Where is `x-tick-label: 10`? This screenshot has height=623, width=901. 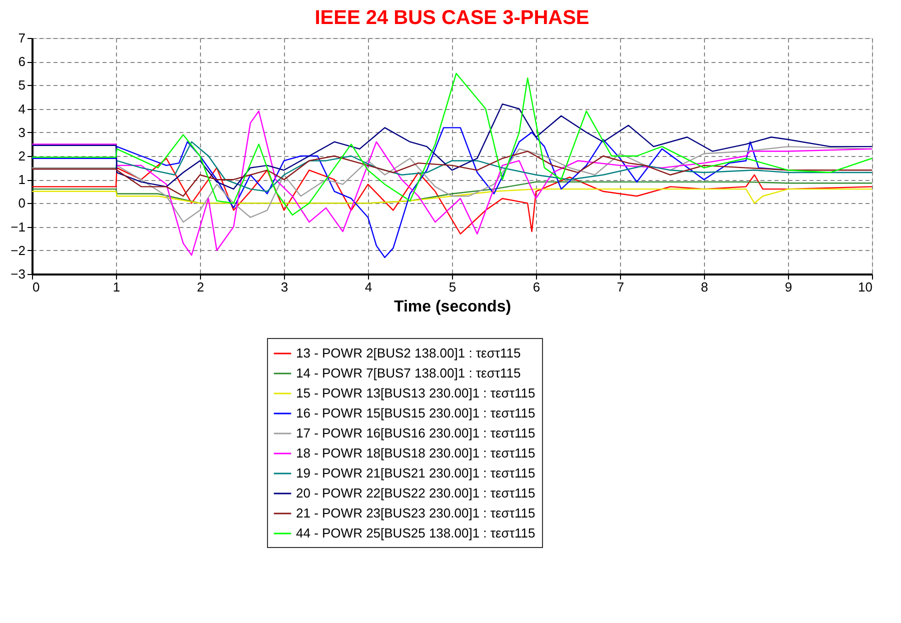
x-tick-label: 10 is located at coordinates (865, 287).